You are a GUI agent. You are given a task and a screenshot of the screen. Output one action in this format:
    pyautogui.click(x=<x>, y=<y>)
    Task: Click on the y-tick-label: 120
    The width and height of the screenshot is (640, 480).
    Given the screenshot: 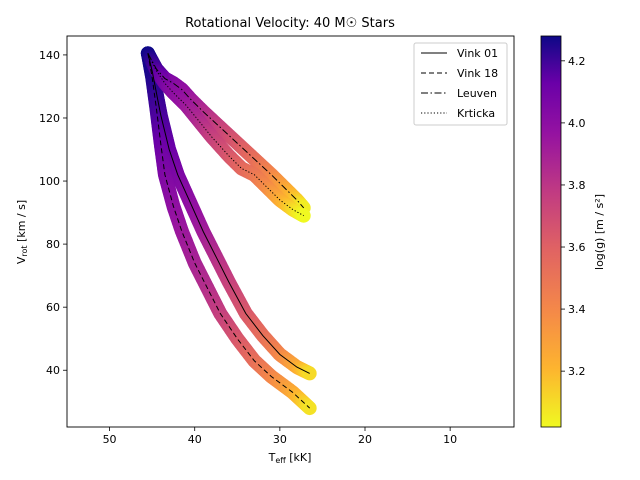 What is the action you would take?
    pyautogui.click(x=49, y=118)
    